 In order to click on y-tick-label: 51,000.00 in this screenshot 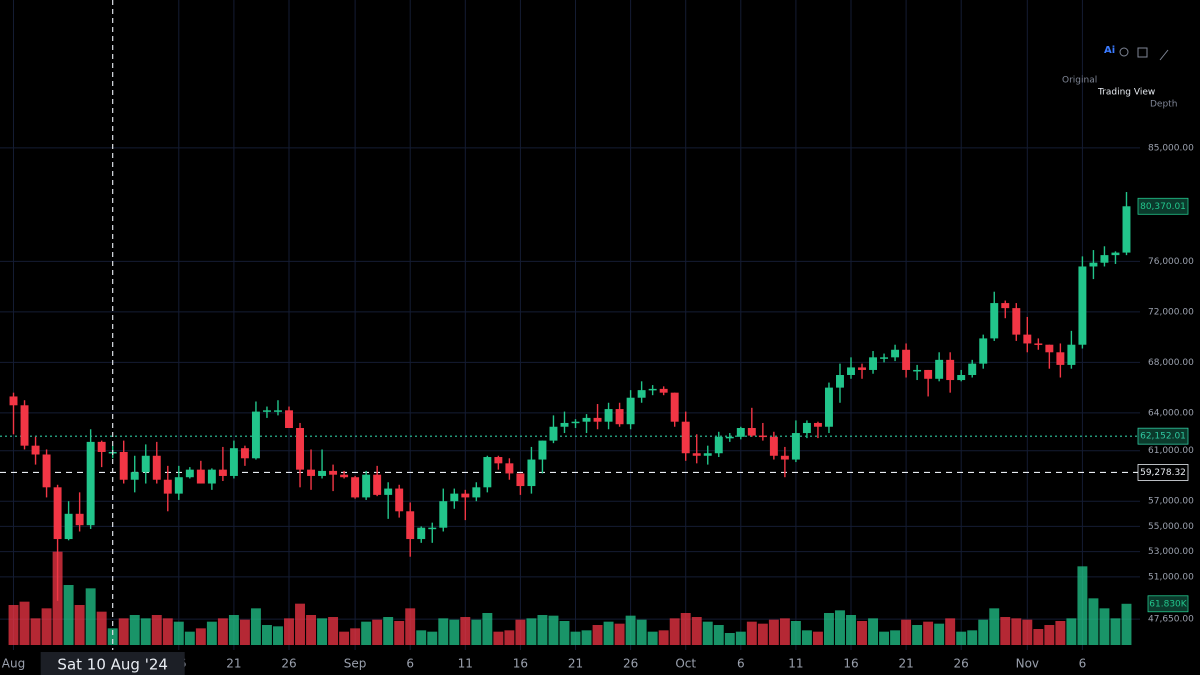, I will do `click(1171, 577)`.